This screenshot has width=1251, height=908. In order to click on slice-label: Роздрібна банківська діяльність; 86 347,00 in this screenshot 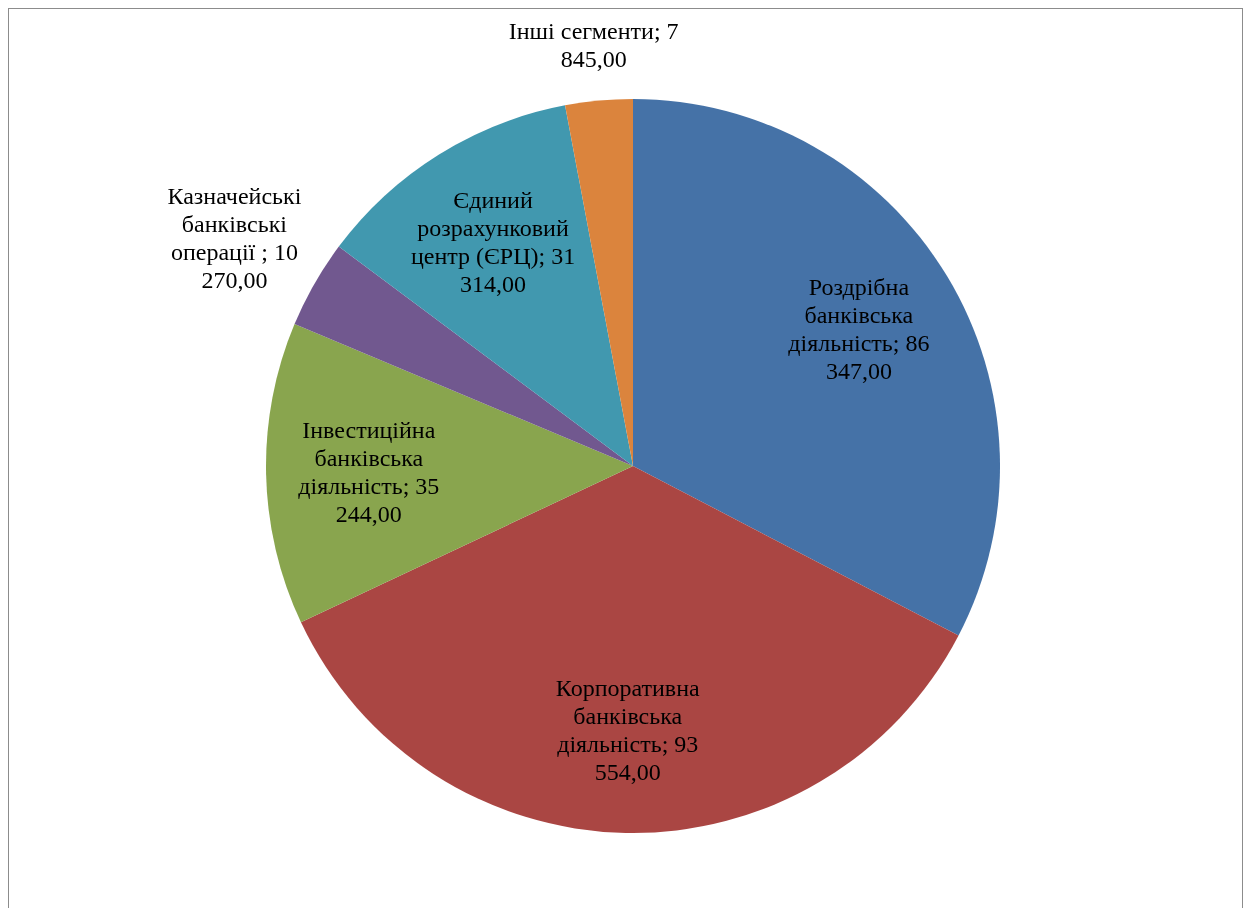, I will do `click(859, 328)`.